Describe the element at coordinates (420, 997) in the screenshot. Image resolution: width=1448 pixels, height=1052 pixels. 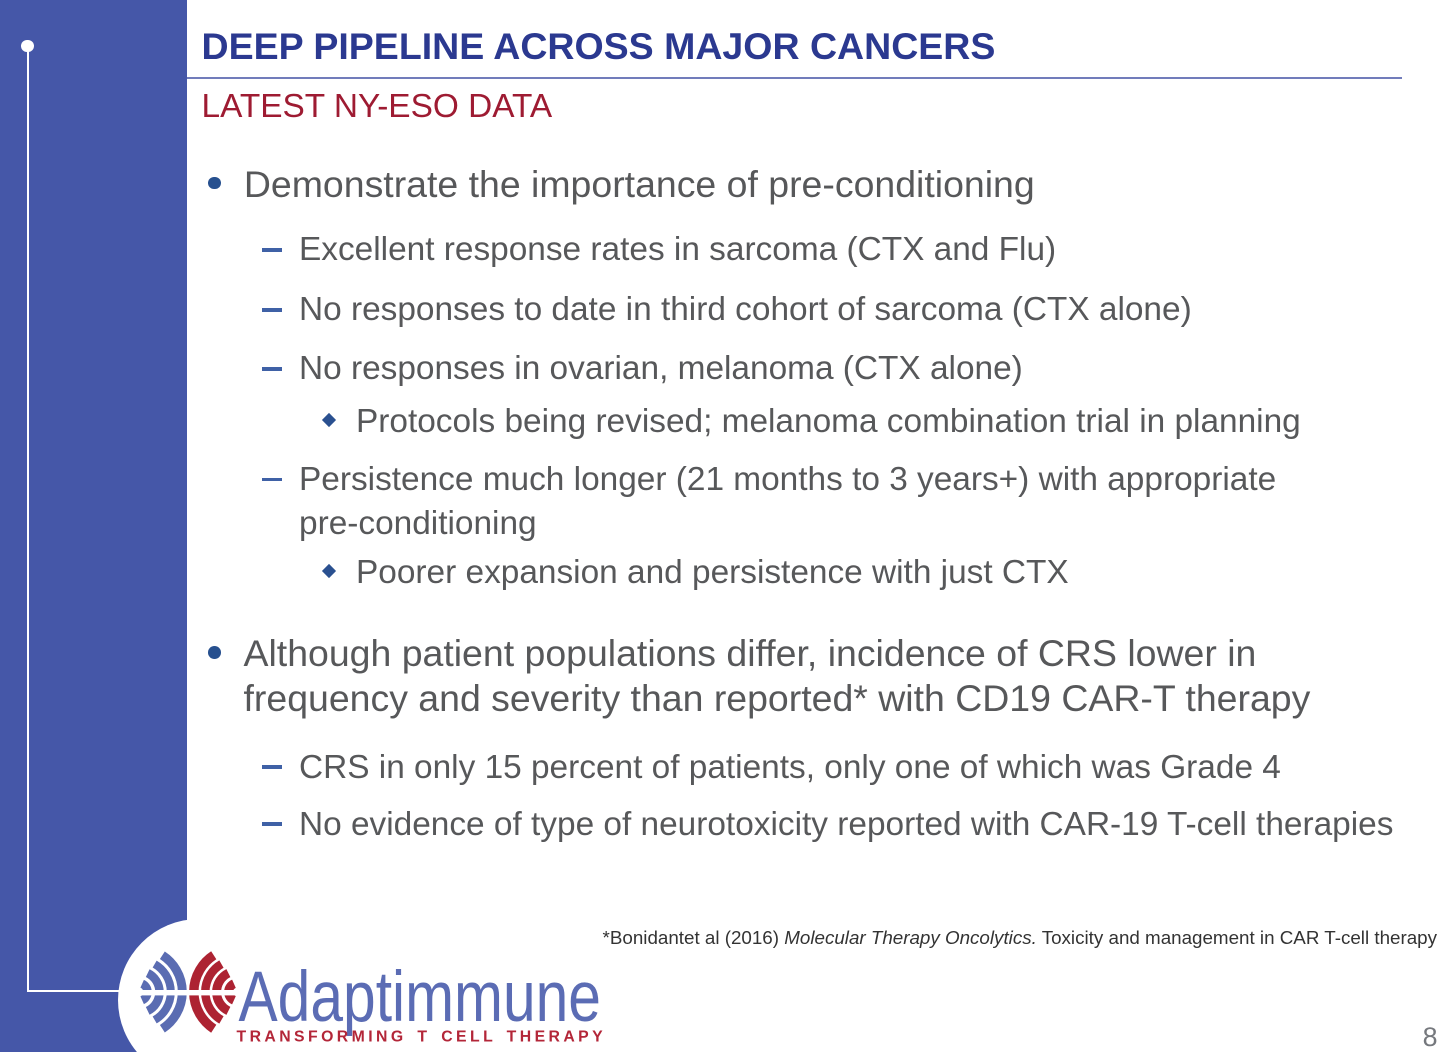
I see `svg-text: Adaptimmune` at that location.